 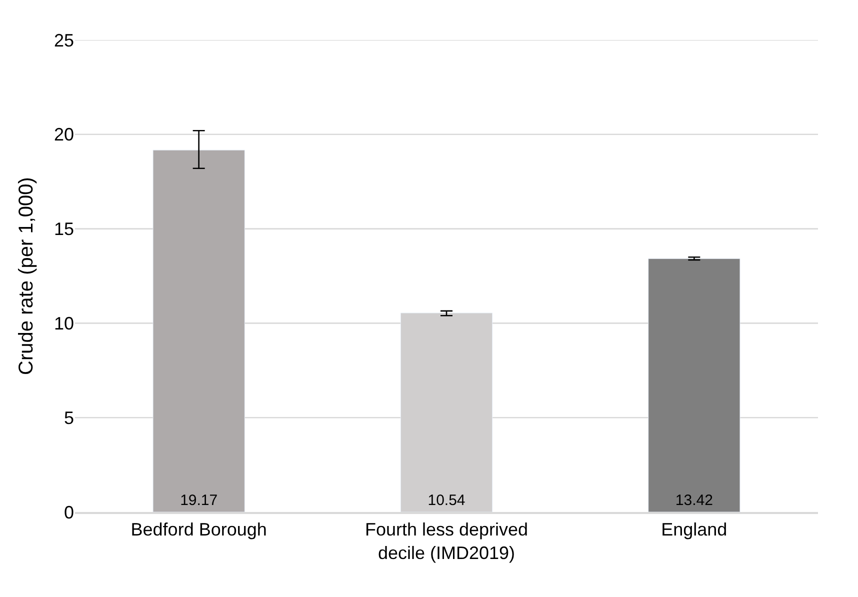 I want to click on y-tick-label: 5, so click(x=69, y=418).